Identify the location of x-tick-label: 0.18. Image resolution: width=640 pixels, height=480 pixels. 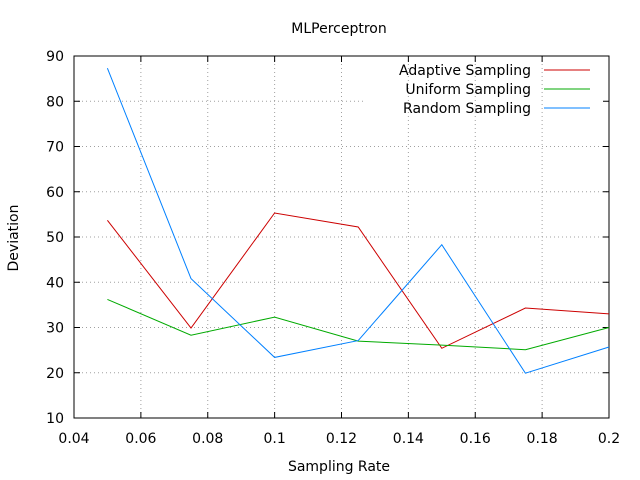
(542, 439).